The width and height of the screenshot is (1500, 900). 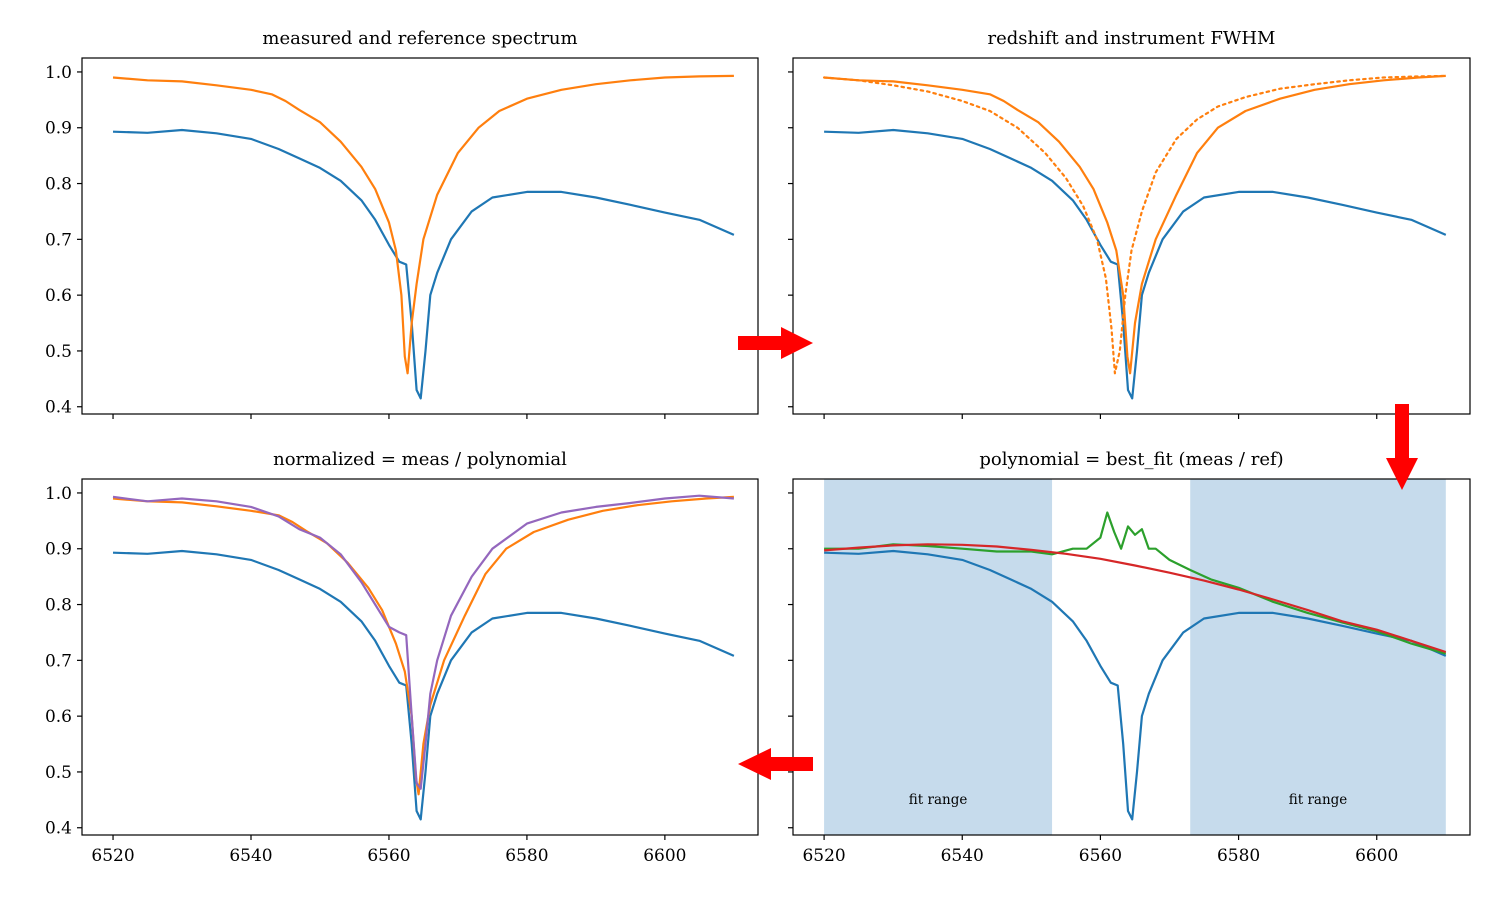 I want to click on fit-range-label-2: fit range, so click(x=1318, y=800).